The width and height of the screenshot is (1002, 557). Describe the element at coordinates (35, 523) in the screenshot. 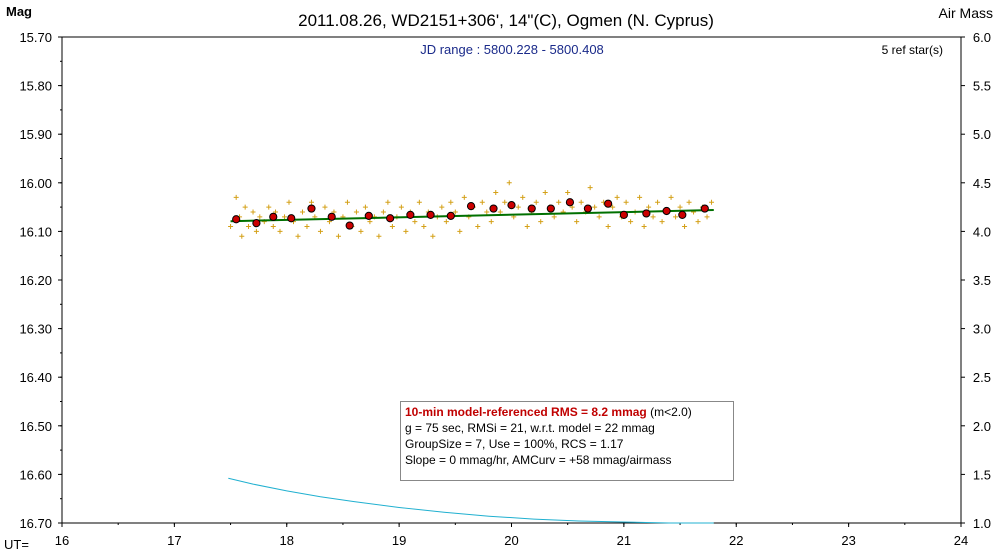

I see `y-tick-label-mag: 16.70` at that location.